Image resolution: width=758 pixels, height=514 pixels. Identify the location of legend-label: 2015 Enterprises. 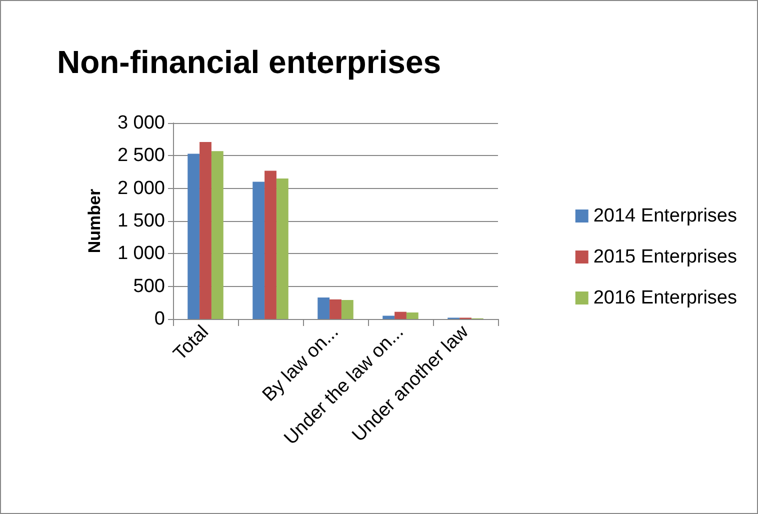
(665, 257).